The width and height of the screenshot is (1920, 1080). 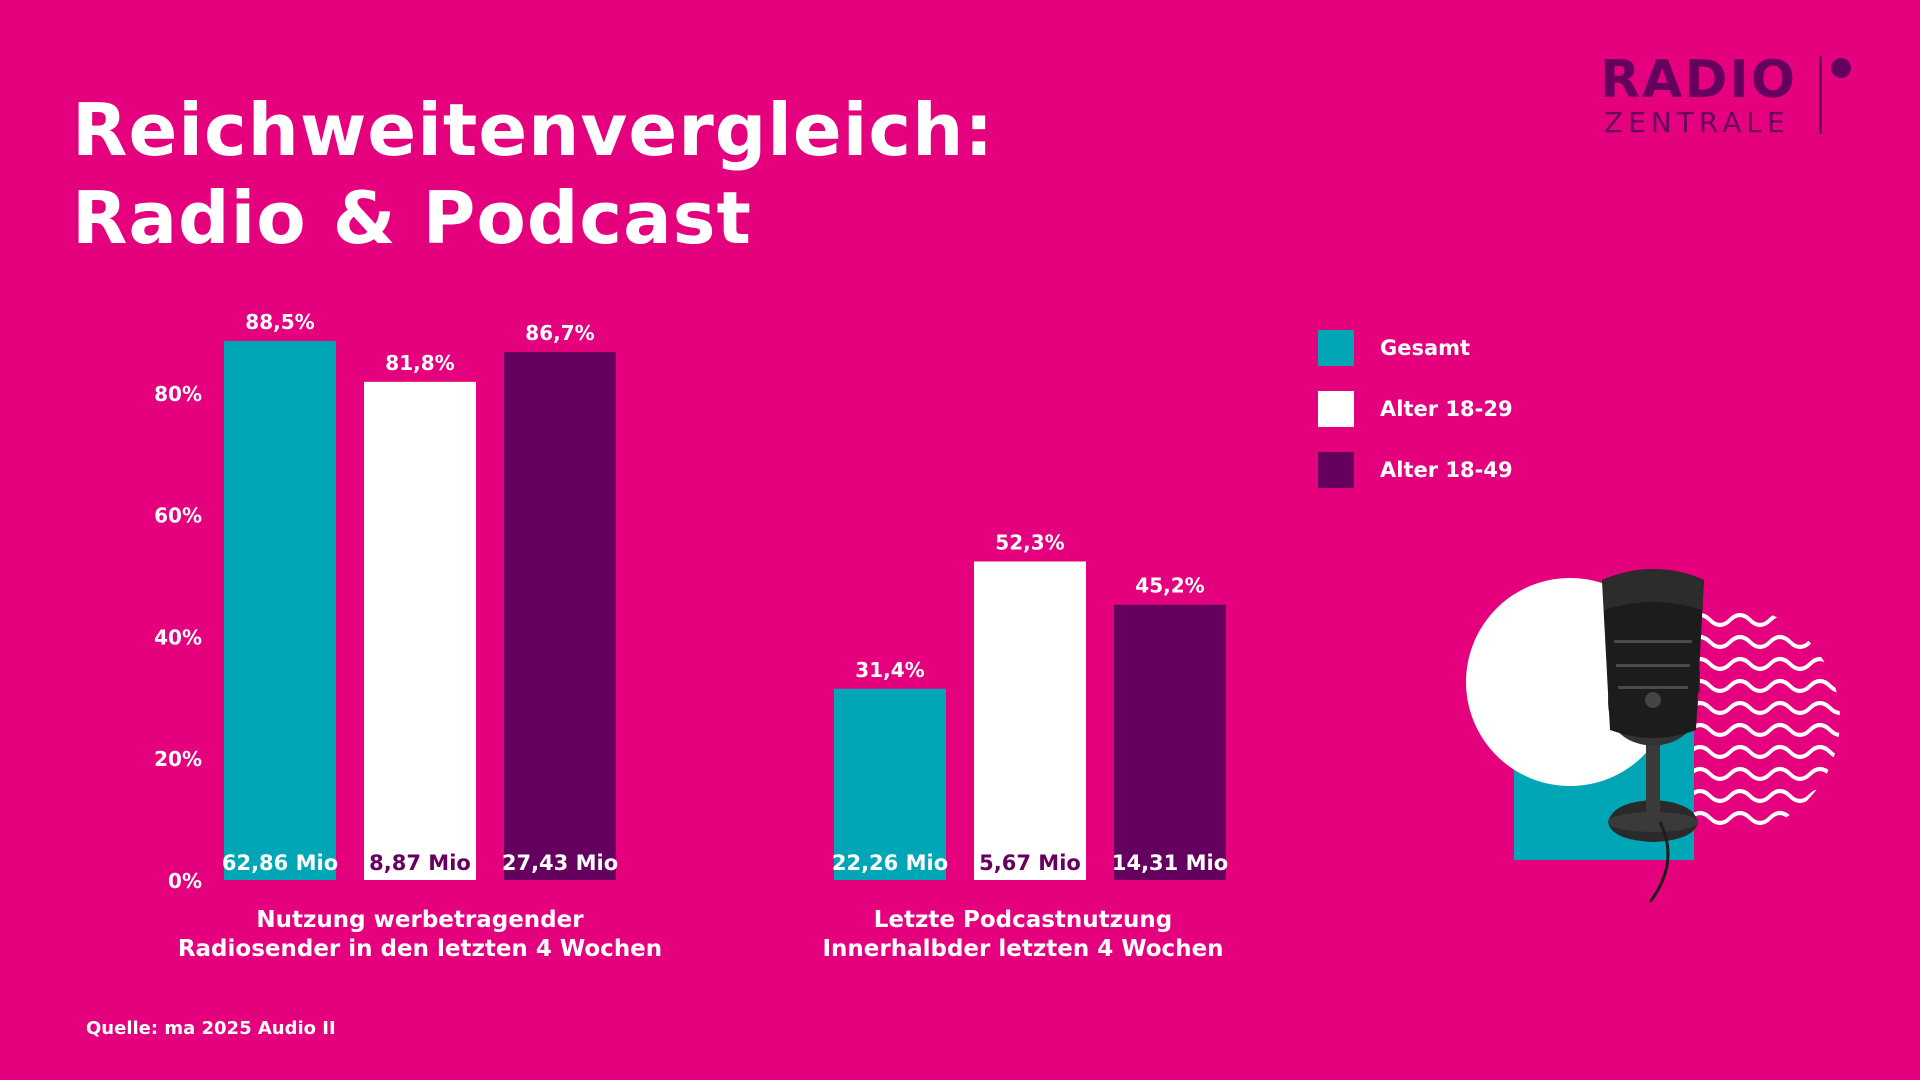 What do you see at coordinates (1170, 863) in the screenshot?
I see `base-label: 14,31 Mio` at bounding box center [1170, 863].